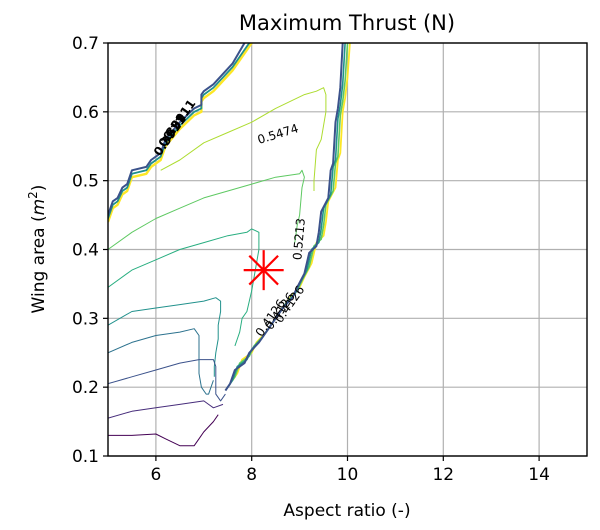 This screenshot has width=600, height=530. Describe the element at coordinates (85, 388) in the screenshot. I see `y-tick-label: 0.2` at that location.